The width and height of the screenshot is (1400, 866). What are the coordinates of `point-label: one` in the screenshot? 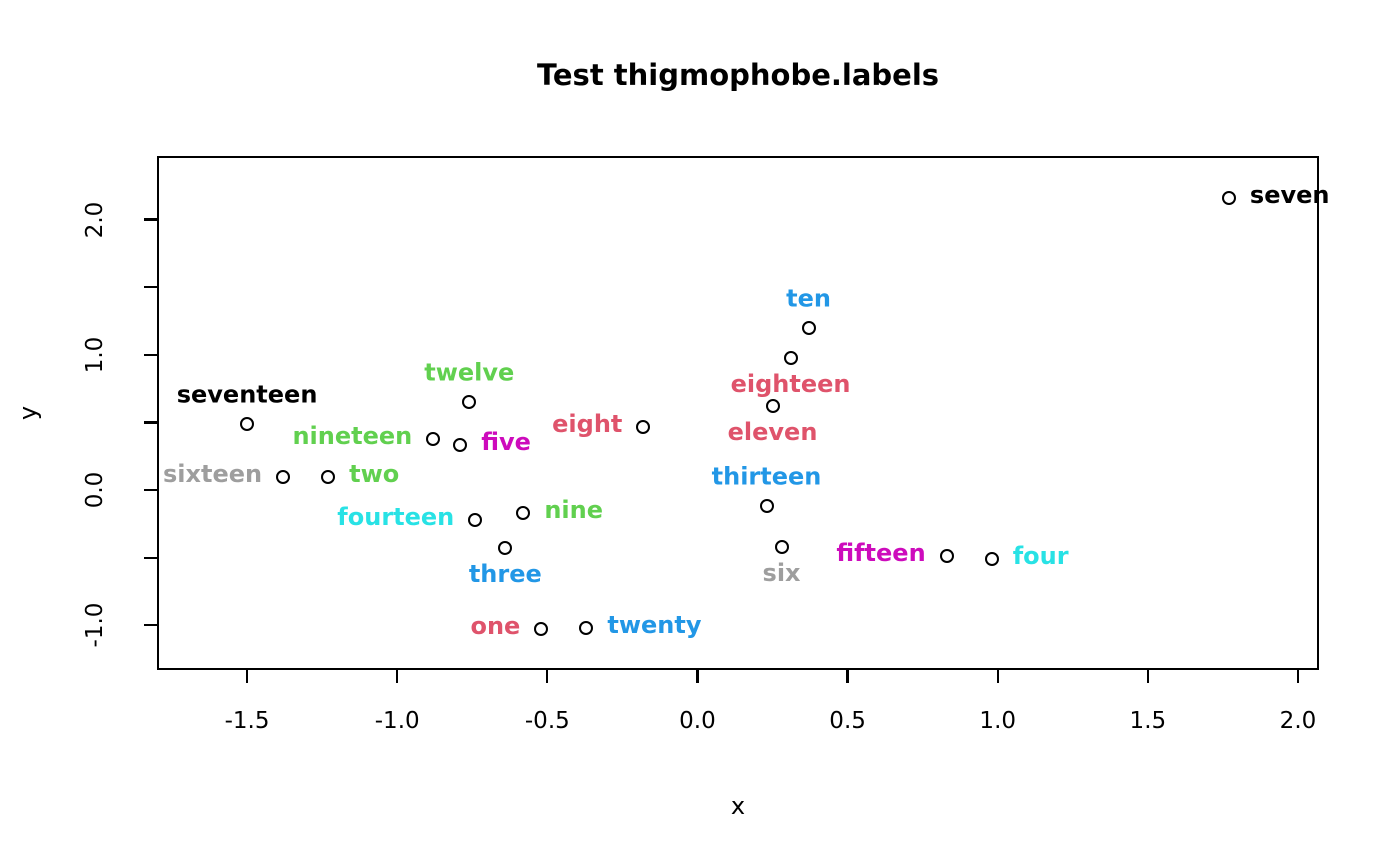 It's located at (495, 626).